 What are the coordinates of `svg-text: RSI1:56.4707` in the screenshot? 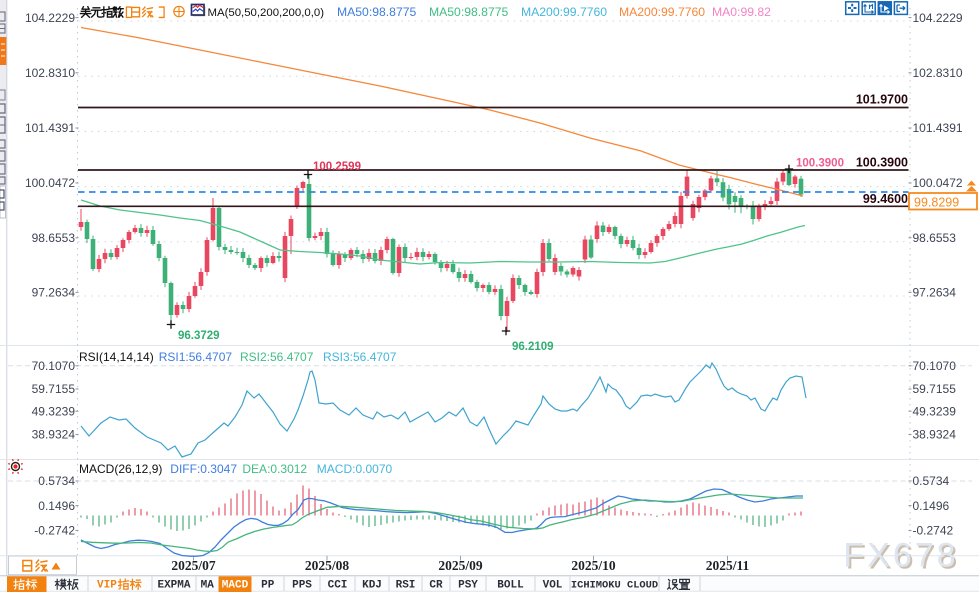 It's located at (196, 357).